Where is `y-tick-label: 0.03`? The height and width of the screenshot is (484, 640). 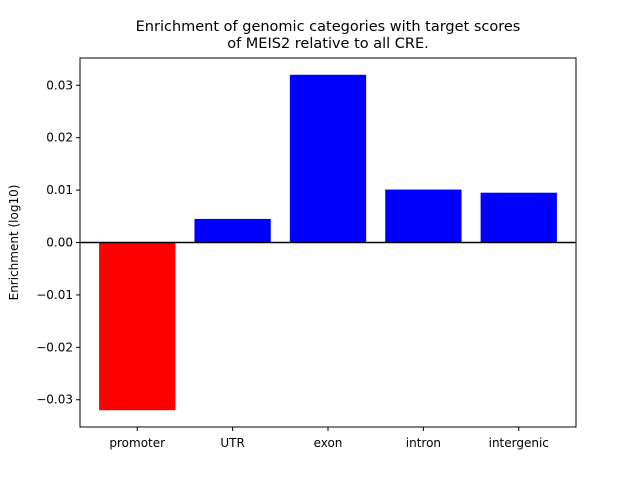
y-tick-label: 0.03 is located at coordinates (59, 85).